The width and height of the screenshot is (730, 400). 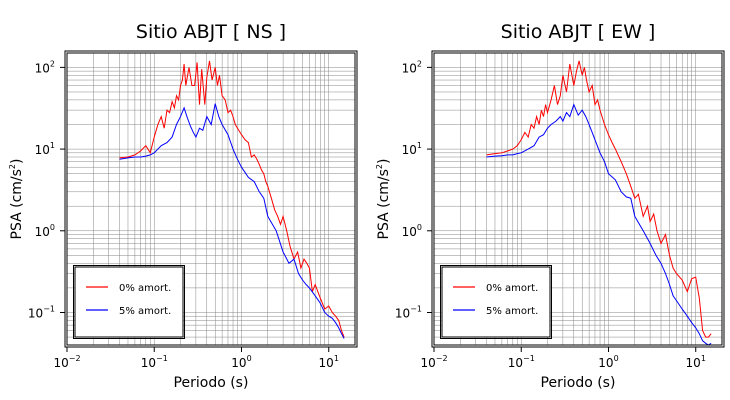 I want to click on ew-legend-frame-outer, so click(x=496, y=302).